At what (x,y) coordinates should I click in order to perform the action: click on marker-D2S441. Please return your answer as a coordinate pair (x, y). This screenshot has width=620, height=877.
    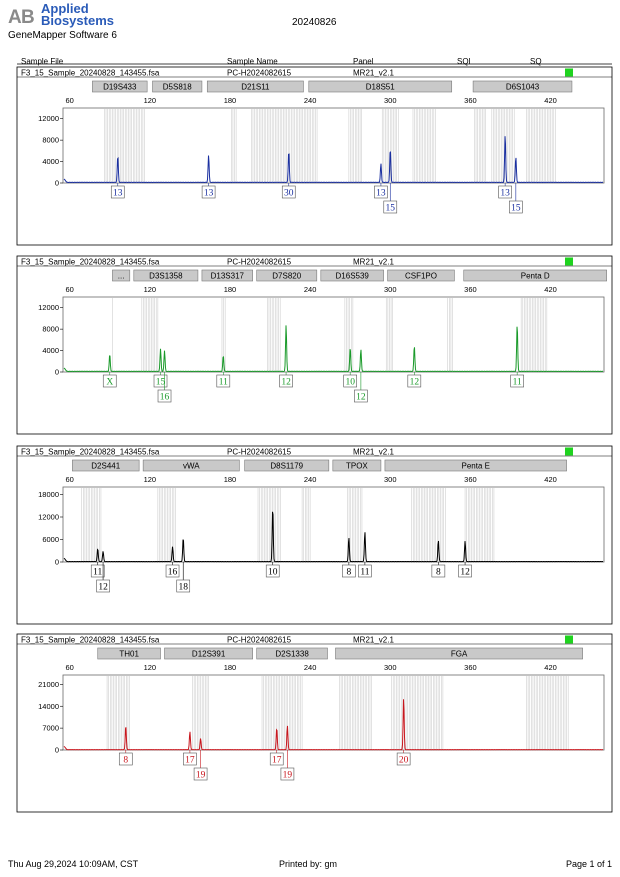
    Looking at the image, I should click on (106, 465).